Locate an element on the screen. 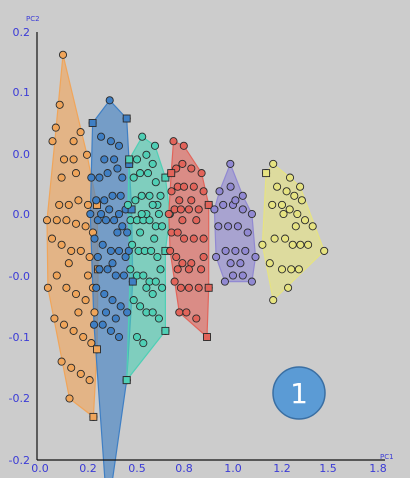  y-tick-label: -0.2 is located at coordinates (19, 460).